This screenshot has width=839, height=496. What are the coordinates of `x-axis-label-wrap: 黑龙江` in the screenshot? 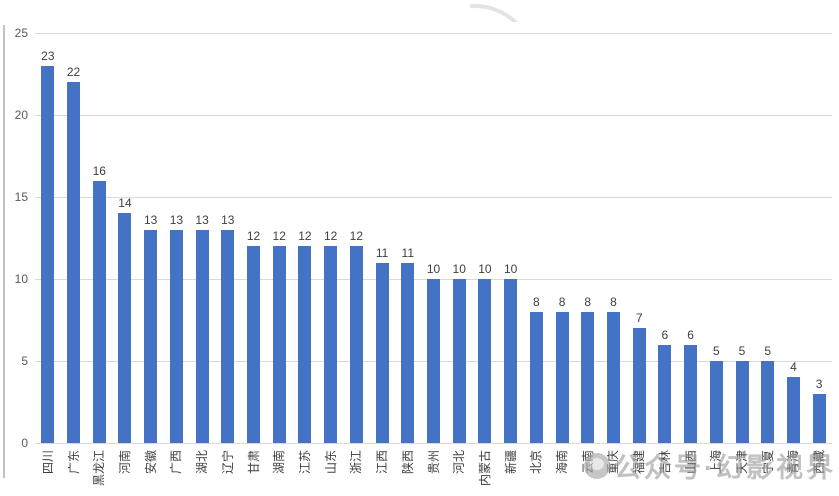 It's located at (99, 472).